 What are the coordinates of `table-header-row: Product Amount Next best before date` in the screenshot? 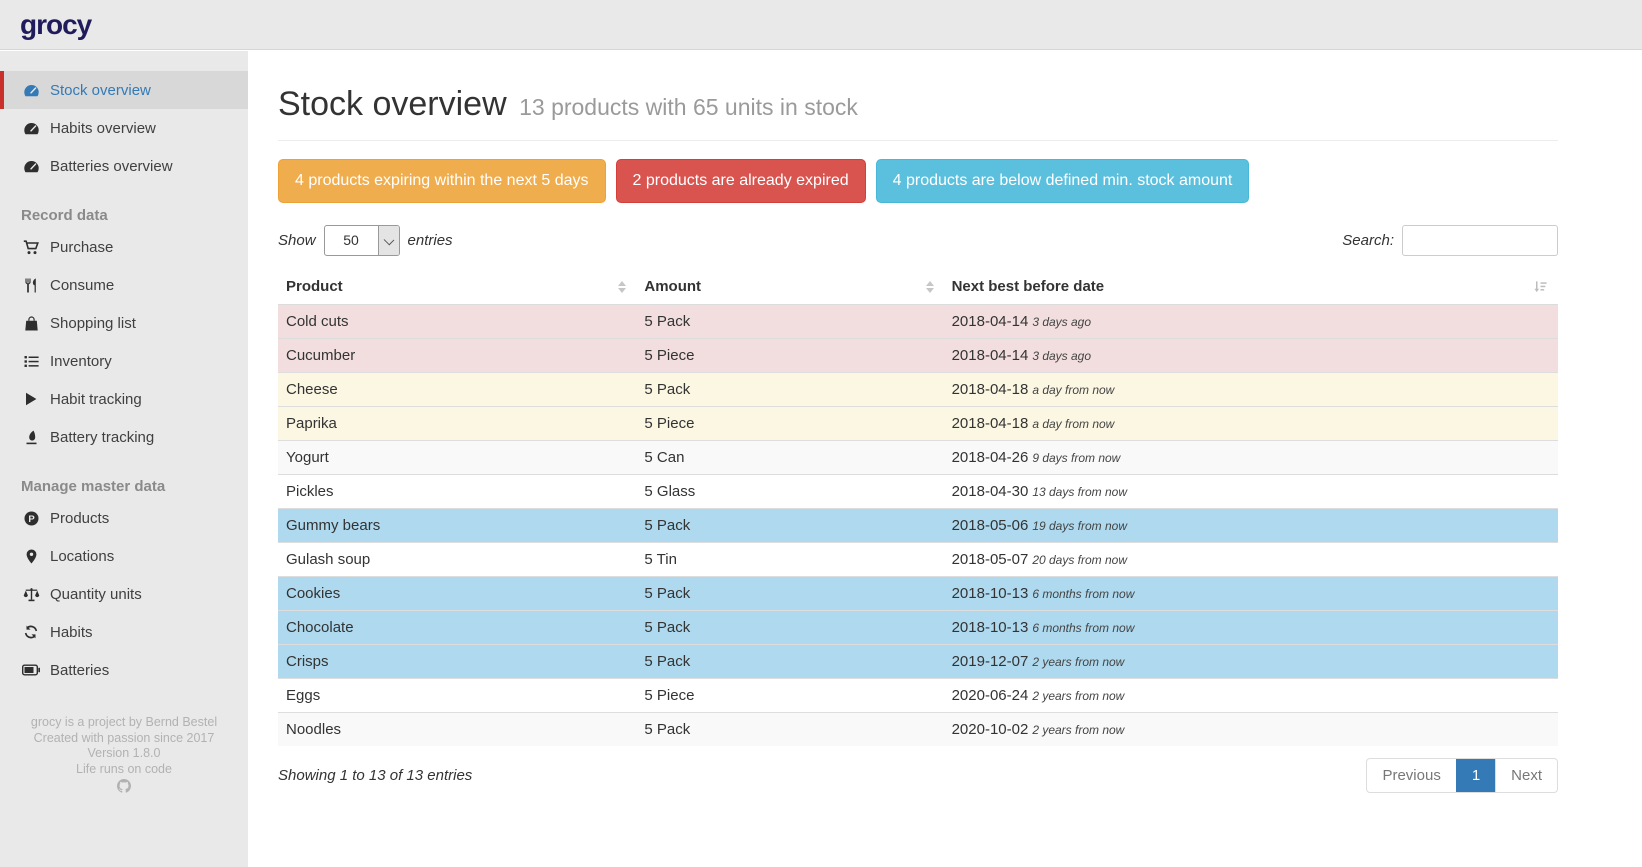 It's located at (918, 287).